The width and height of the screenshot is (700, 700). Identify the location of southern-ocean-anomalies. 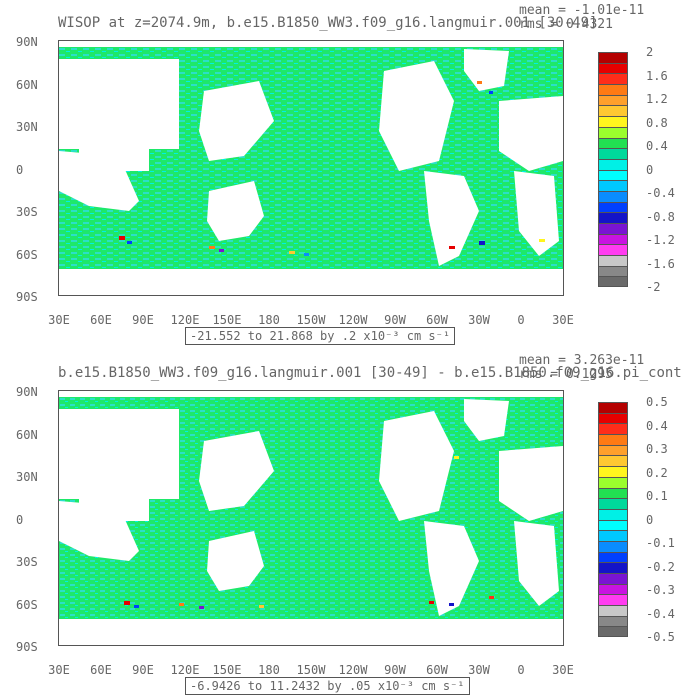
(309, 532).